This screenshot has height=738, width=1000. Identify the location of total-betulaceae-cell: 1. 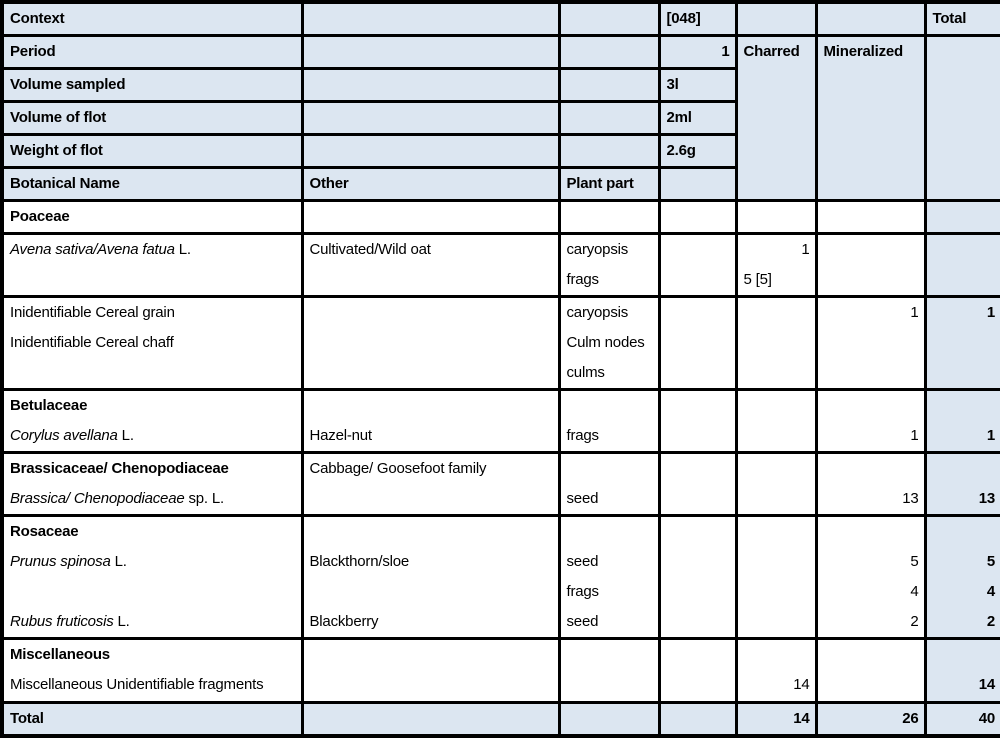
(962, 421).